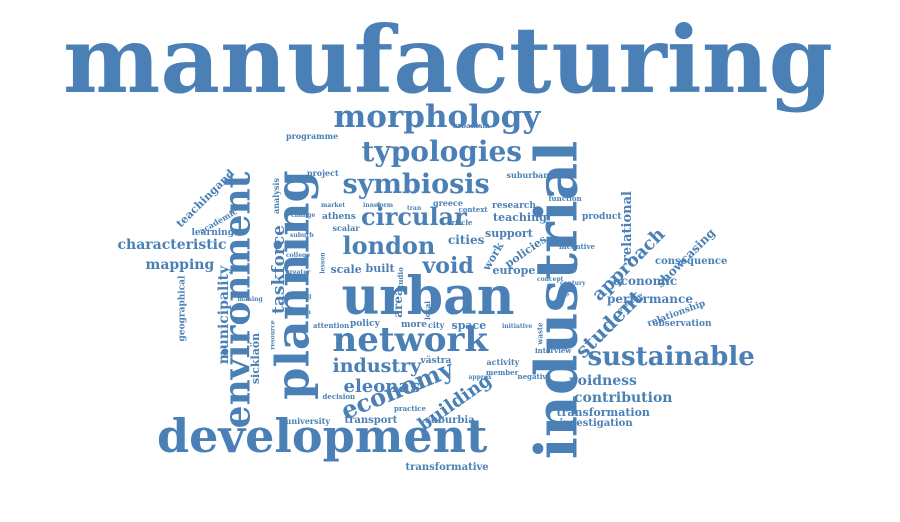 The image size is (900, 522). Describe the element at coordinates (514, 270) in the screenshot. I see `cloud-word: europe` at that location.